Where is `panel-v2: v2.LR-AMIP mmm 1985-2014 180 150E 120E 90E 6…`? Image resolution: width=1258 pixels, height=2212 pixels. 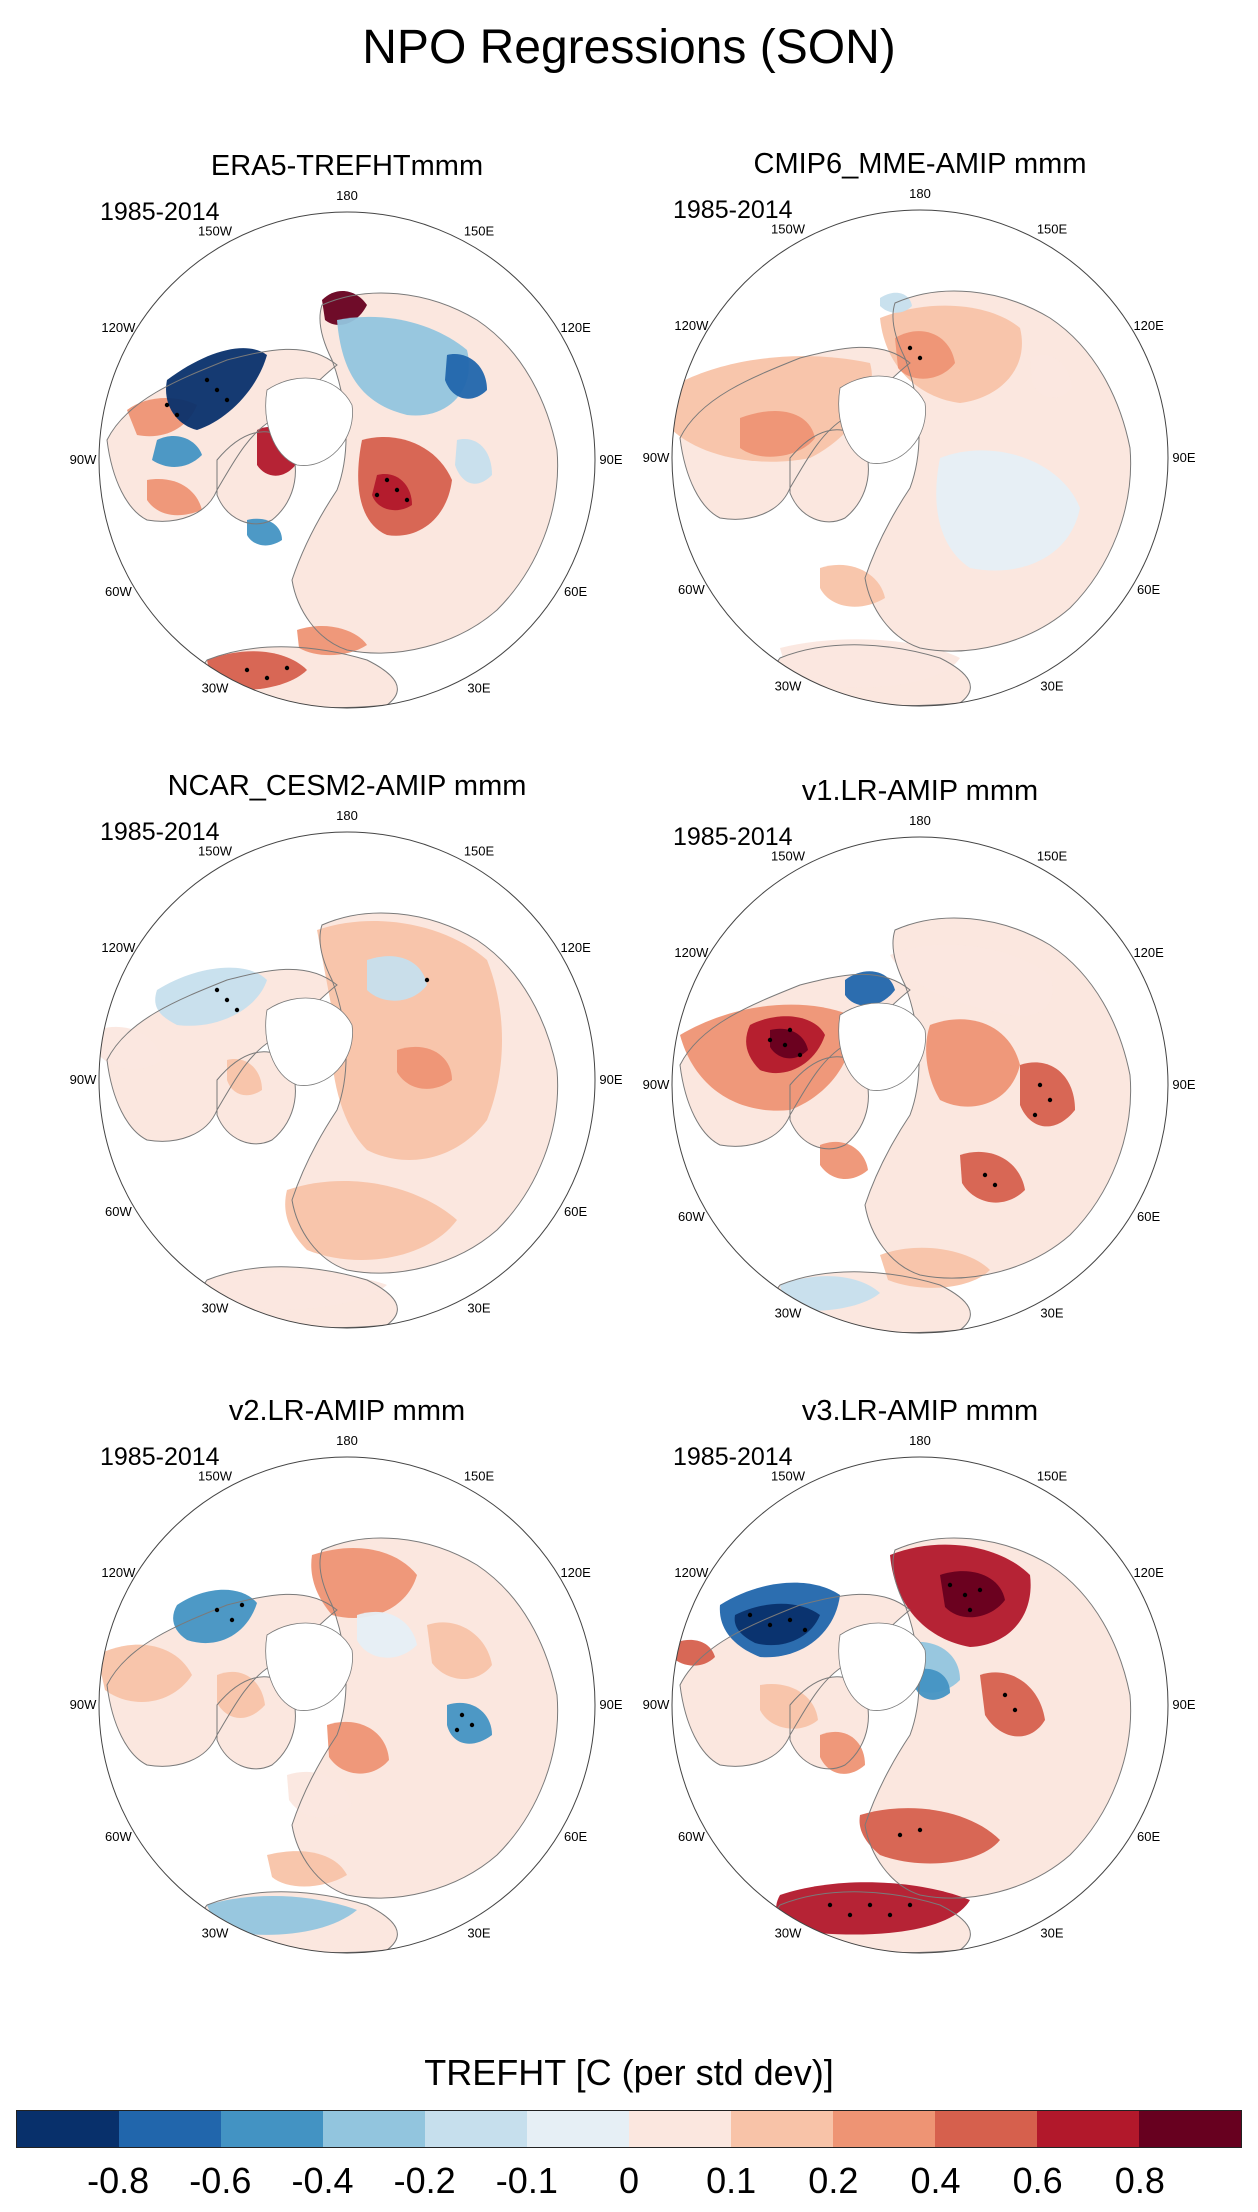 panel-v2: v2.LR-AMIP mmm 1985-2014 180 150E 120E 90E 6… is located at coordinates (367, 1675).